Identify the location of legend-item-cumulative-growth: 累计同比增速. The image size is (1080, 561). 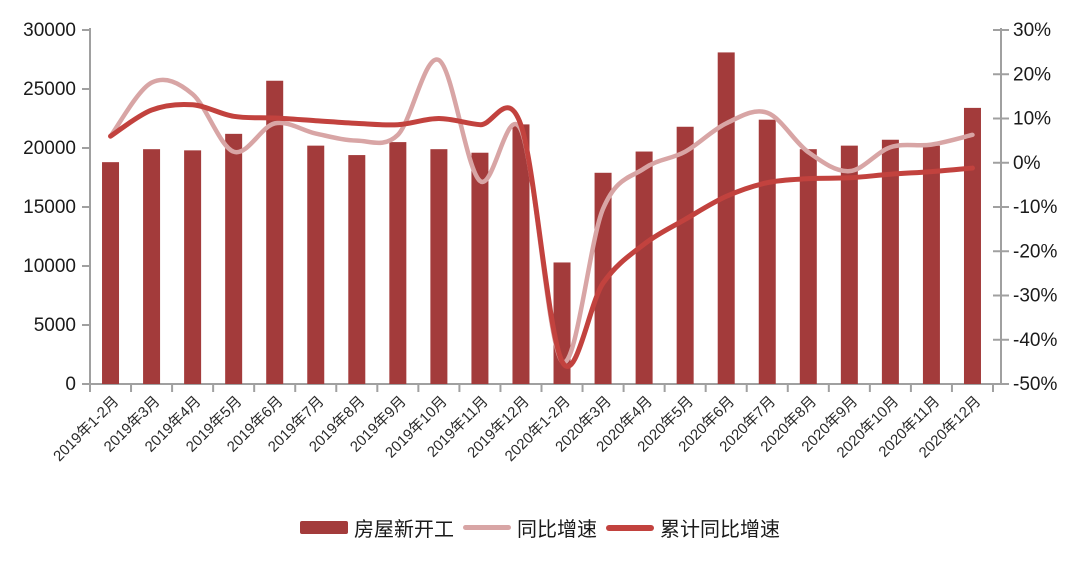
(693, 527).